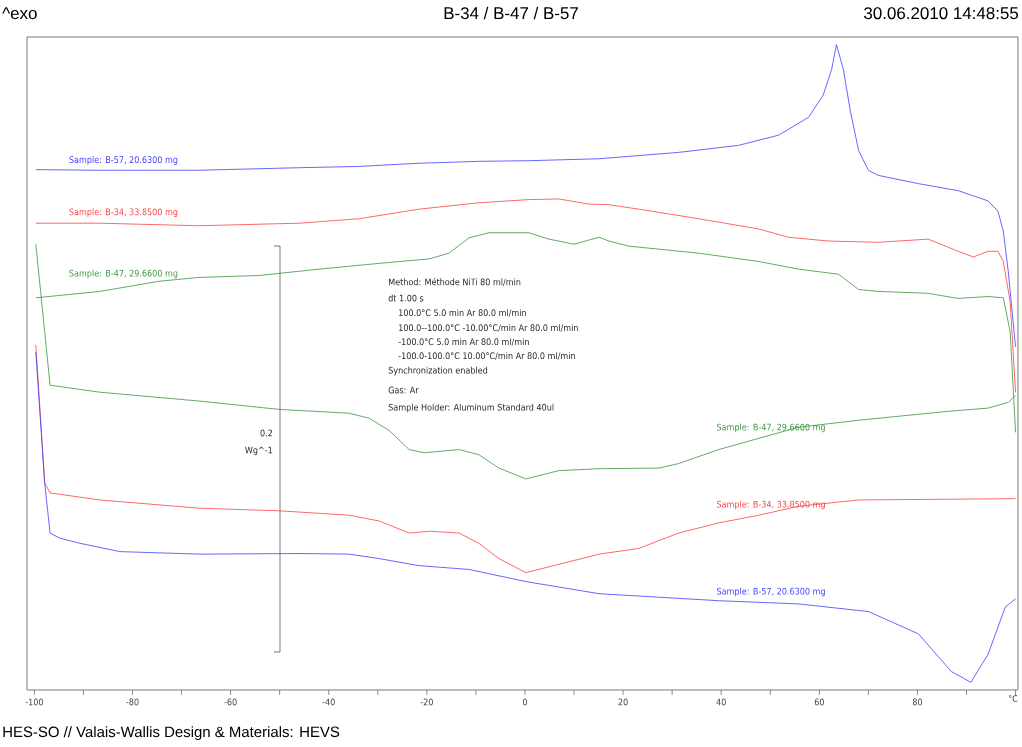 Image resolution: width=1022 pixels, height=747 pixels. What do you see at coordinates (230, 702) in the screenshot?
I see `x-tick-label: -60` at bounding box center [230, 702].